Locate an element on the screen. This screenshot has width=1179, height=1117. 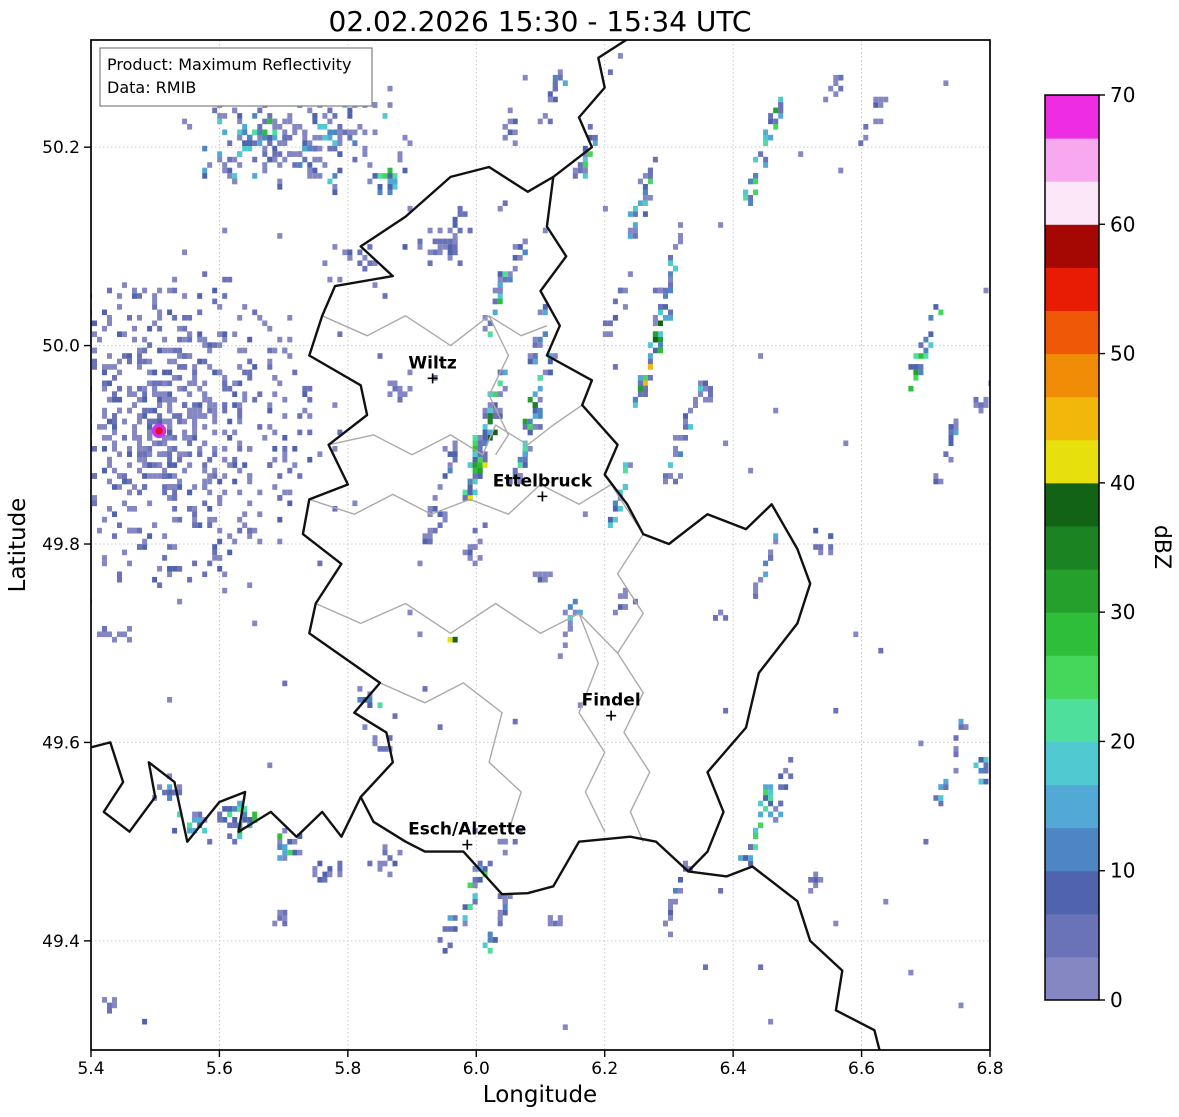
annotation-source: Data: RMIB is located at coordinates (151, 87).